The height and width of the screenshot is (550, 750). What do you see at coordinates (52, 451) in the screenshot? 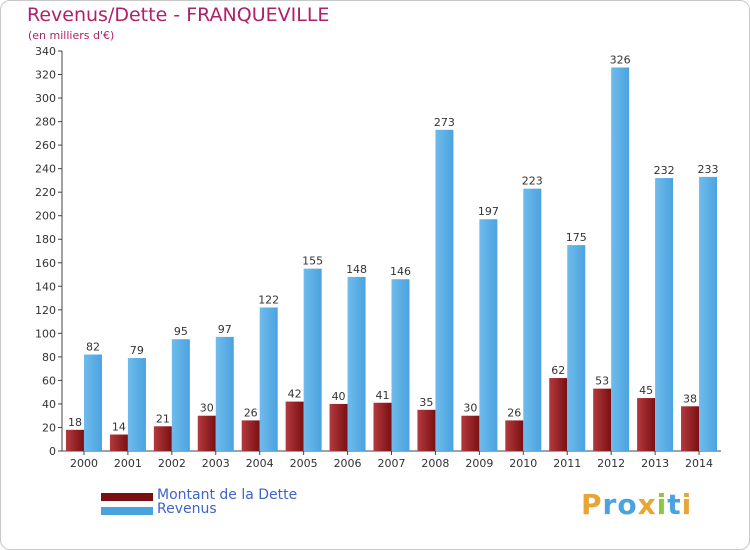
I see `y-tick-label: 0` at bounding box center [52, 451].